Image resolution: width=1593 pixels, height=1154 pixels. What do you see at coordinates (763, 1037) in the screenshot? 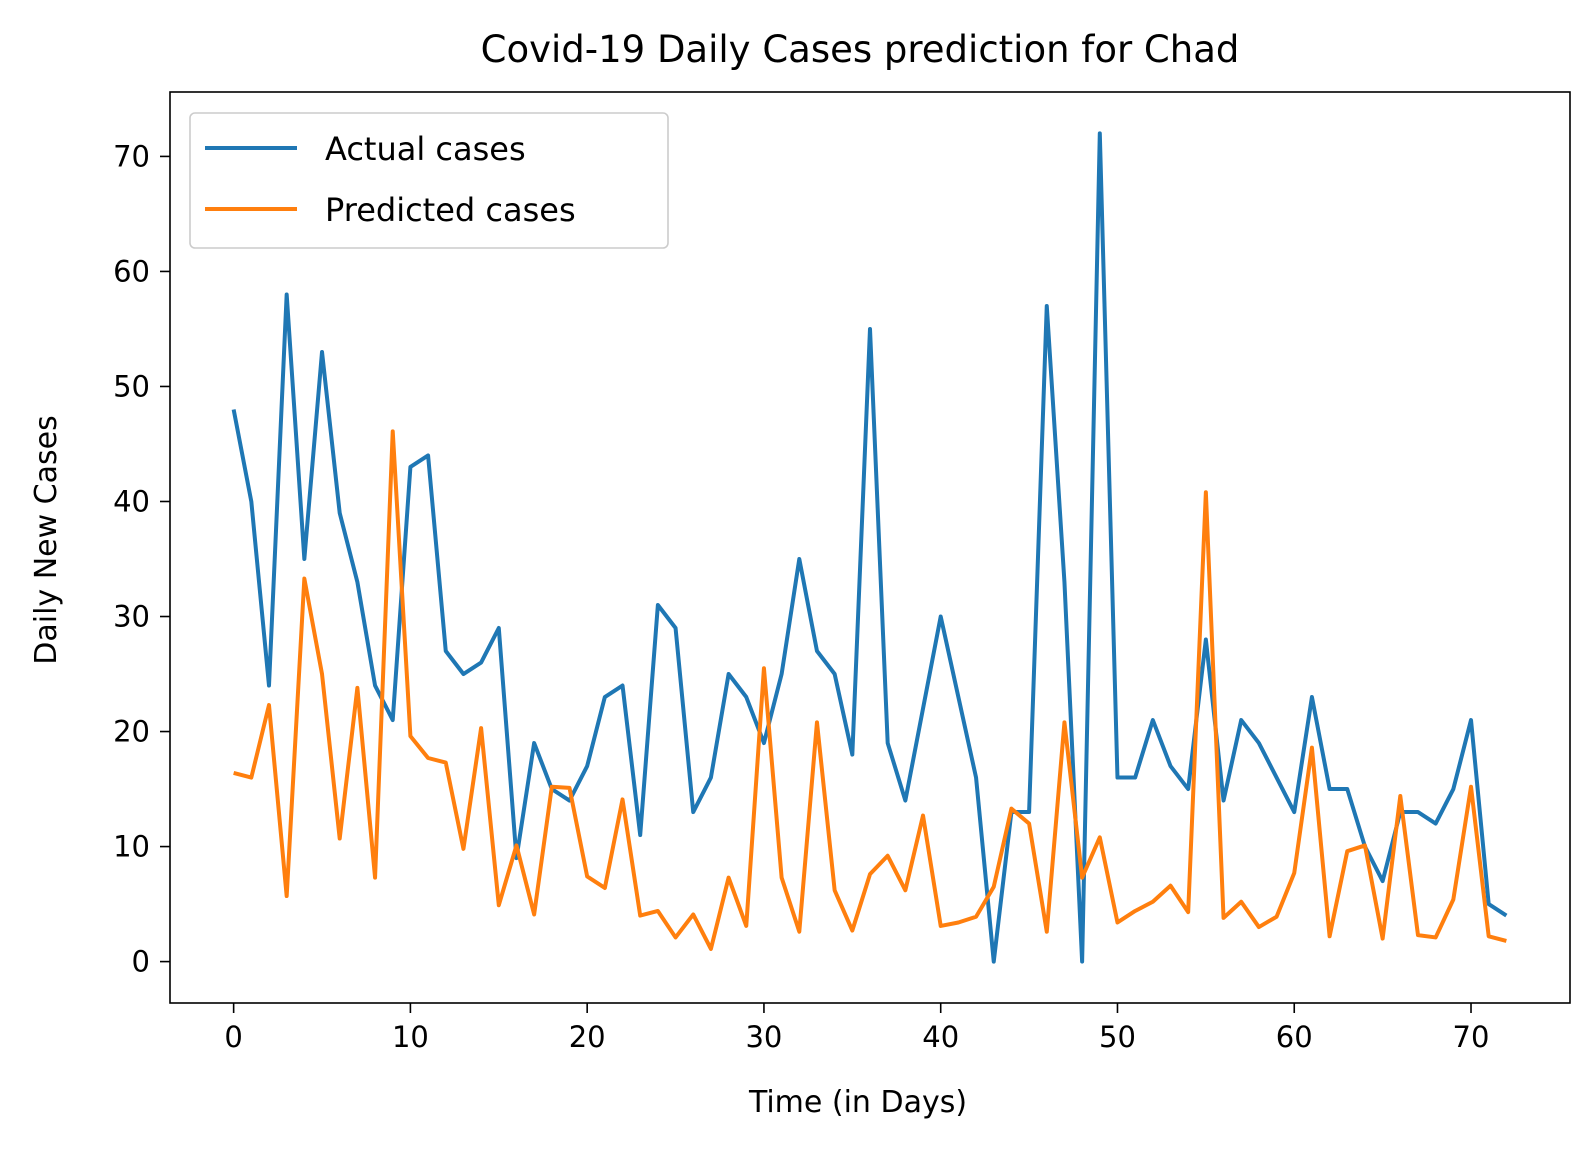
I see `x-tick-label: 30` at bounding box center [763, 1037].